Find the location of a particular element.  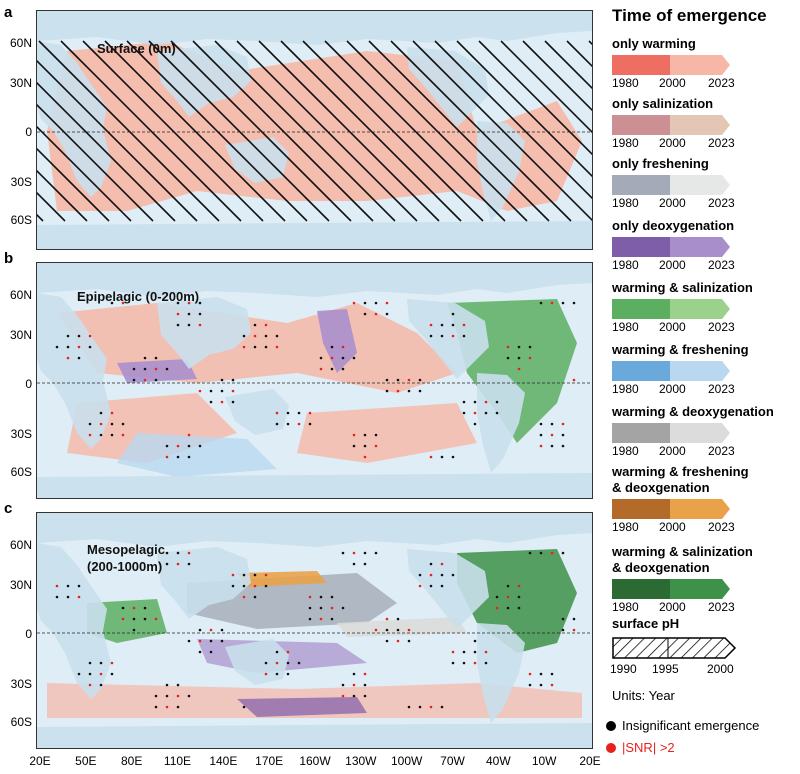

legend-color-bar is located at coordinates (671, 371).